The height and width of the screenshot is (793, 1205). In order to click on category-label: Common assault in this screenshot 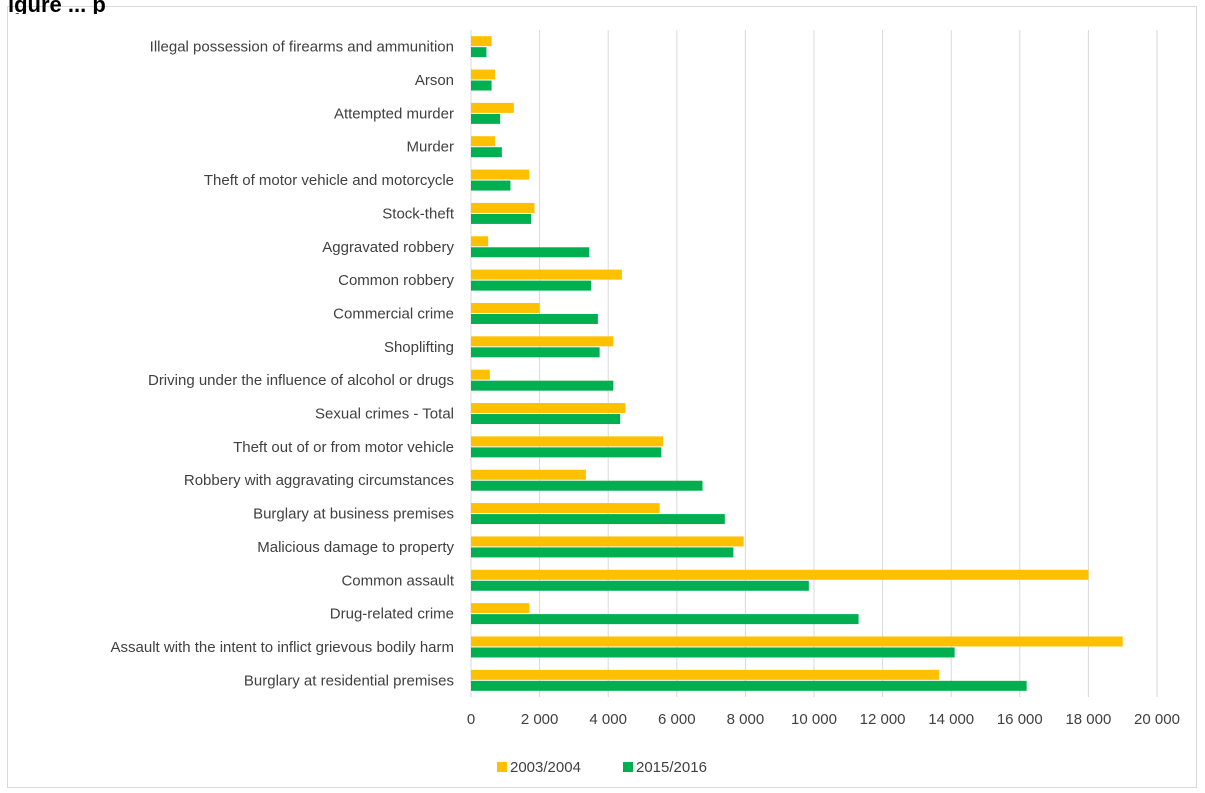, I will do `click(397, 580)`.